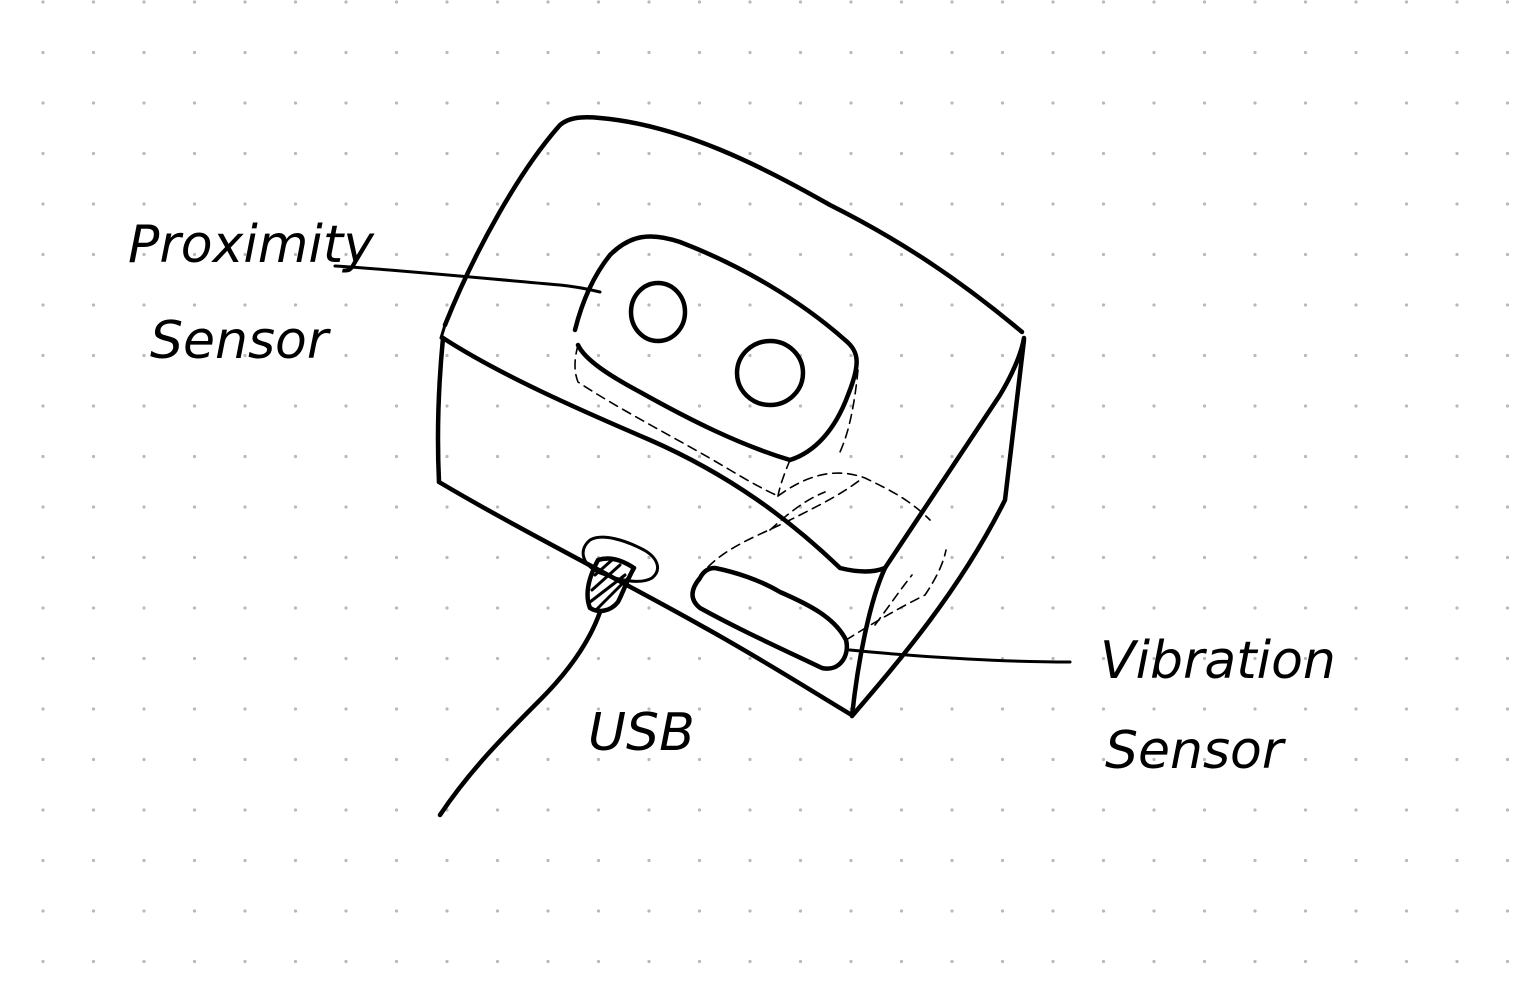  I want to click on proximity-sensor-leader, so click(467, 279).